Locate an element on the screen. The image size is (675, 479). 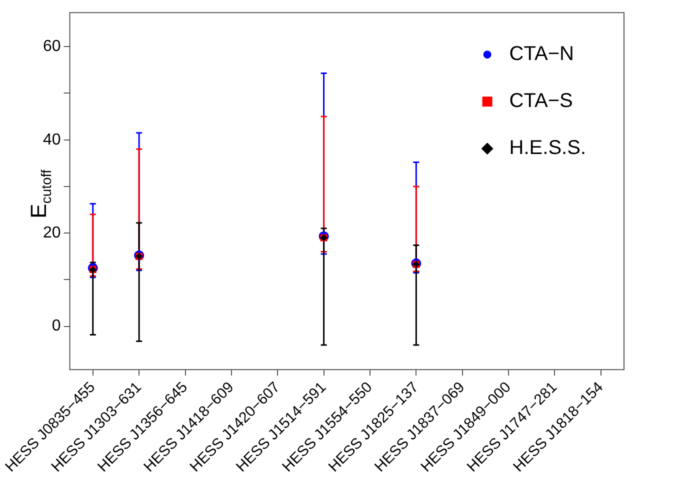
legend-label: CTA−N is located at coordinates (541, 54).